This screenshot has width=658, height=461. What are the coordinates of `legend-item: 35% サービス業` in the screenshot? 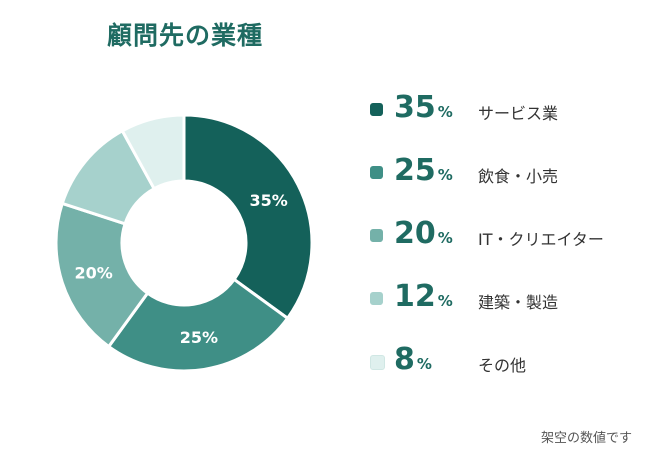 It's located at (513, 110).